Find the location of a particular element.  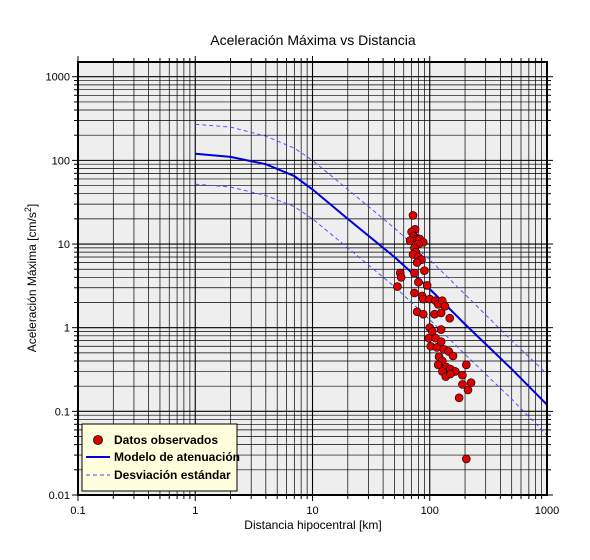

x-tick-label: 100 is located at coordinates (430, 511).